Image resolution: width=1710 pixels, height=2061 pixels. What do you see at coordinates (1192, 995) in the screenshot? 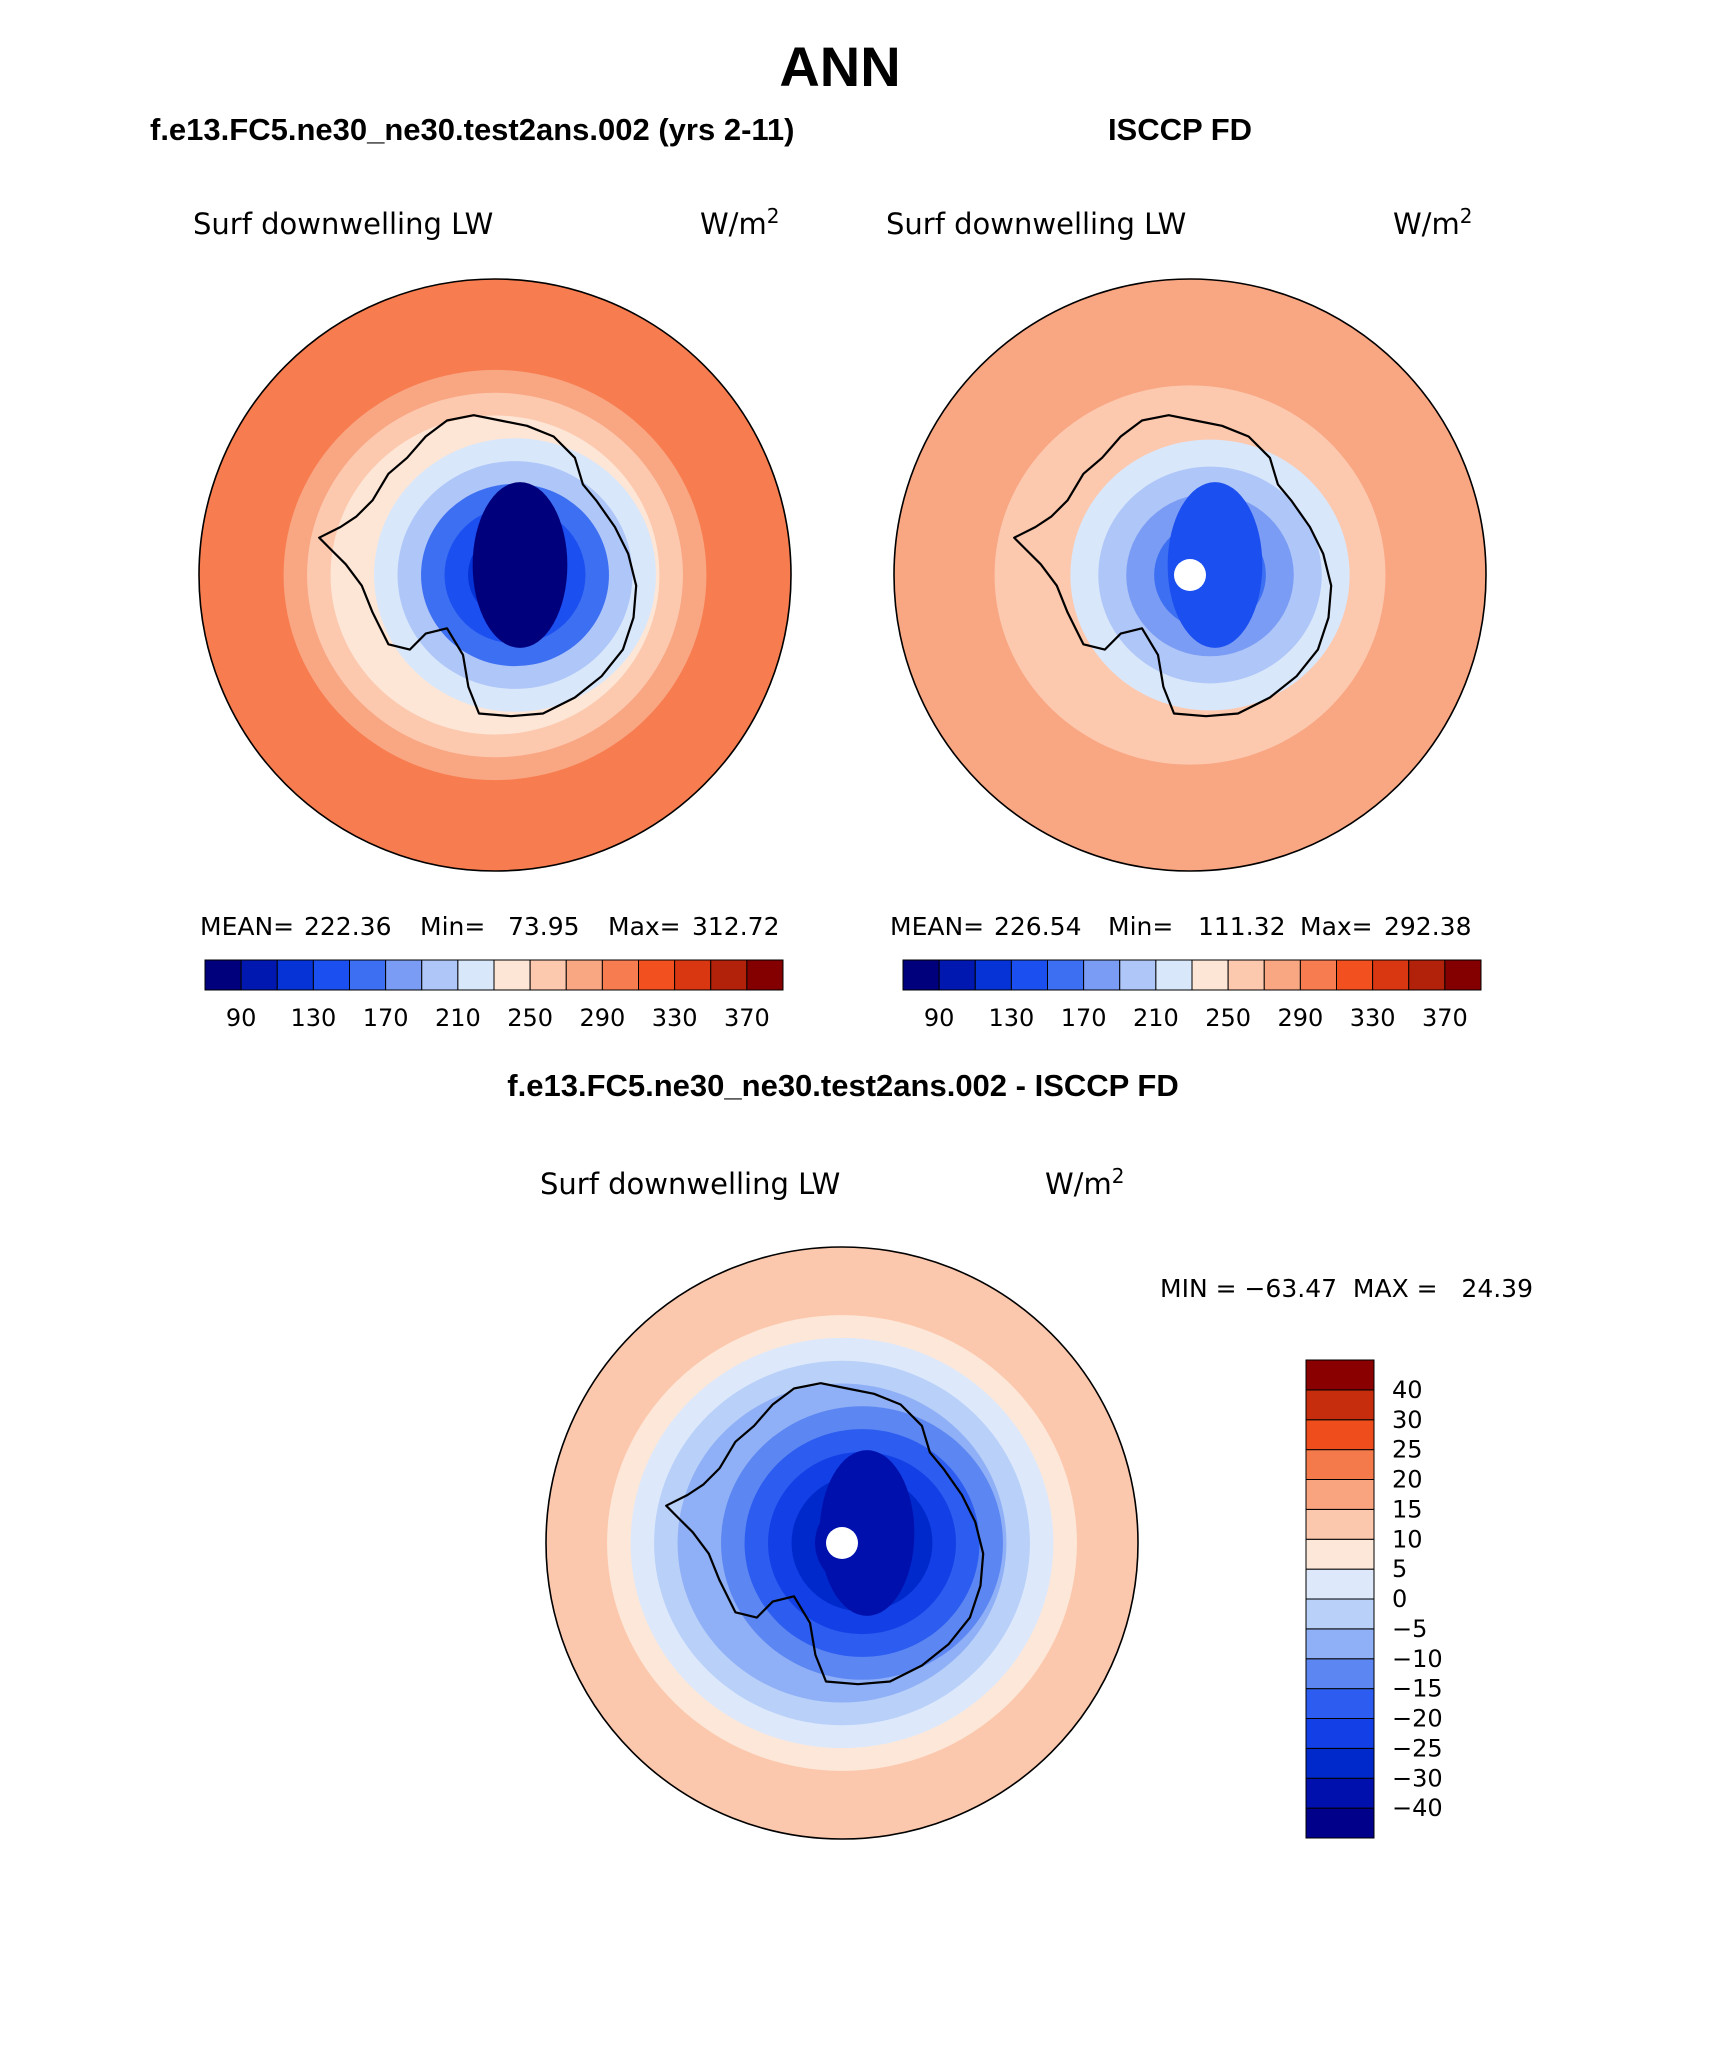
I see `panel-obs-colorbar: 90 130 170 210 250 290 330 370` at bounding box center [1192, 995].